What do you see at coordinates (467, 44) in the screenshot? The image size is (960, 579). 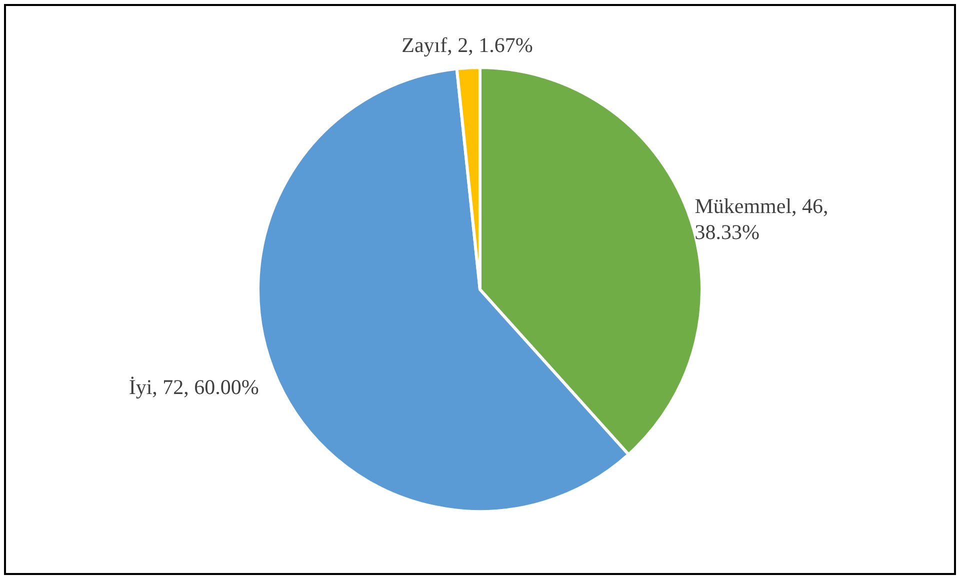 I see `slice-label: Zayıf, 2, 1.67%` at bounding box center [467, 44].